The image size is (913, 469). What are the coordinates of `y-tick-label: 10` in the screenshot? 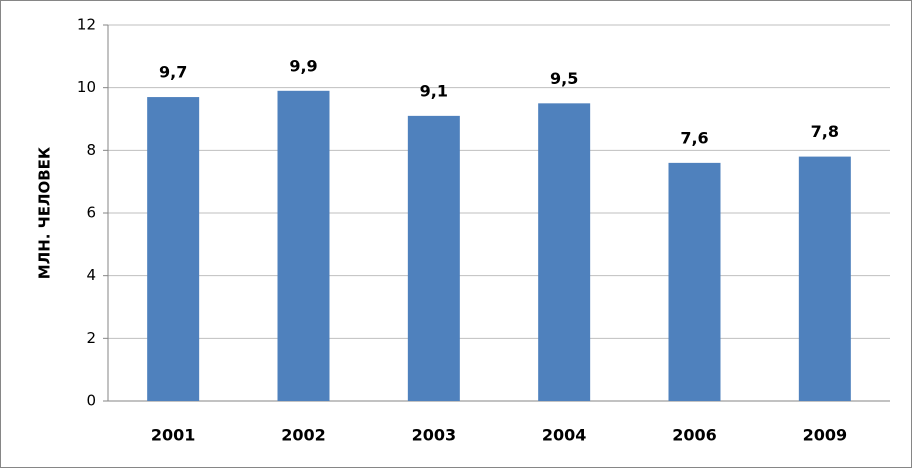 It's located at (86, 87).